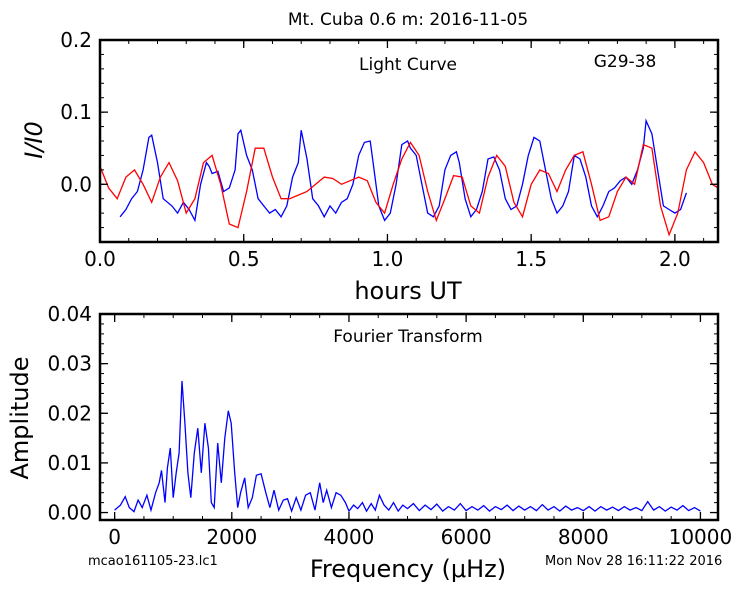 This screenshot has width=748, height=593. What do you see at coordinates (20, 418) in the screenshot?
I see `fourier-ylabel: Amplitude` at bounding box center [20, 418].